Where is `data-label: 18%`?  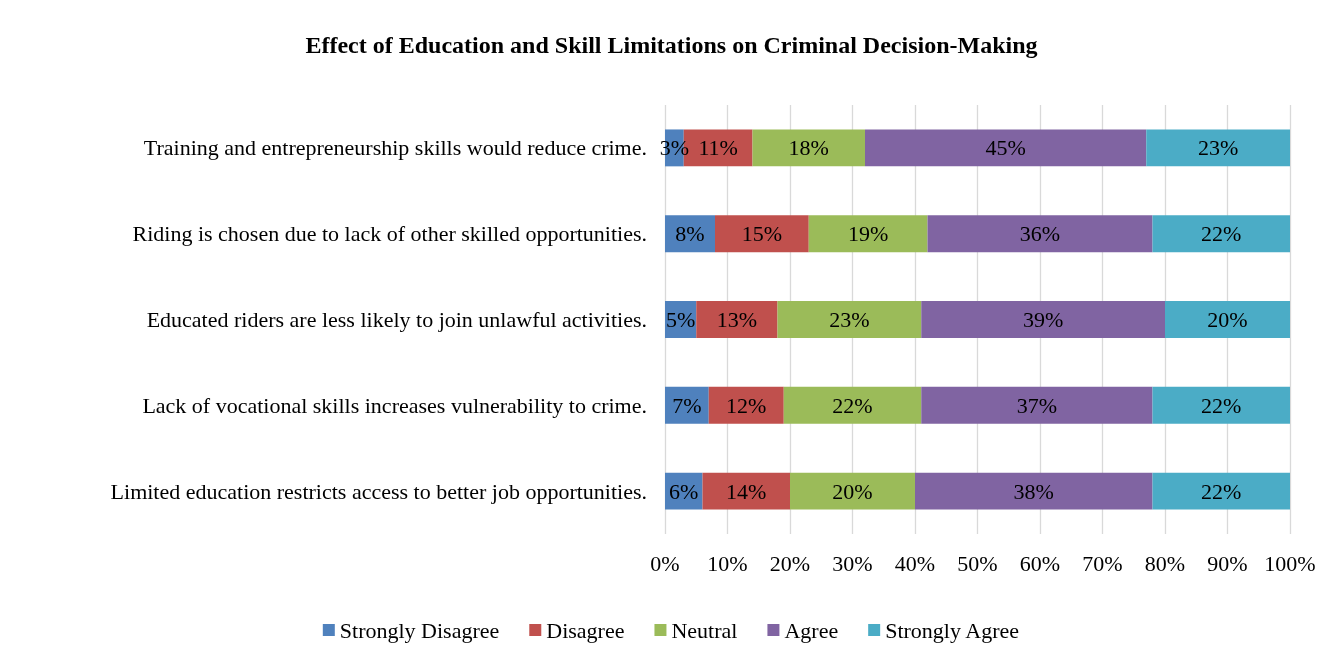 data-label: 18% is located at coordinates (808, 148).